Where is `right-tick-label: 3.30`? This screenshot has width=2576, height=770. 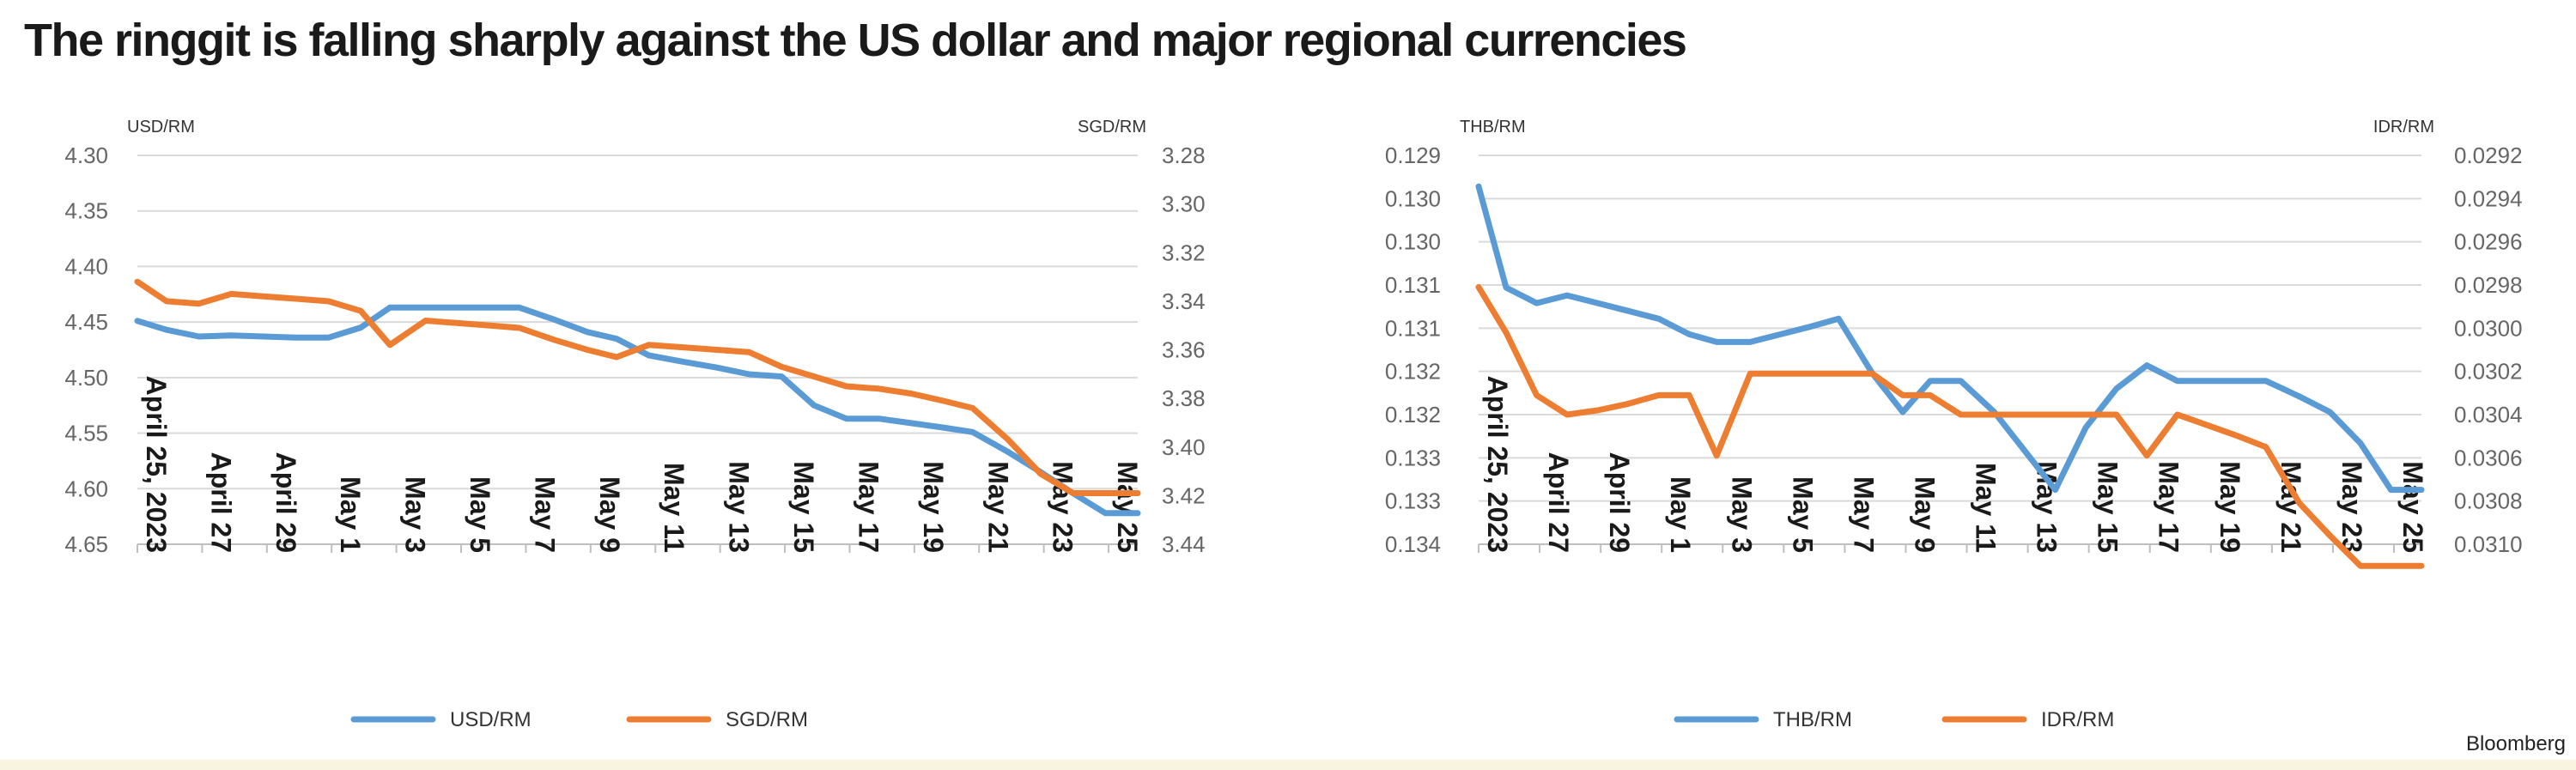 right-tick-label: 3.30 is located at coordinates (1184, 204).